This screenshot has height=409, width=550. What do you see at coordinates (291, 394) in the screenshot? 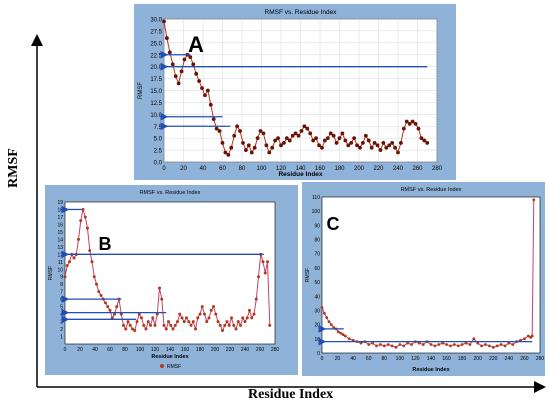
I see `figure-x-label: Residue Index` at bounding box center [291, 394].